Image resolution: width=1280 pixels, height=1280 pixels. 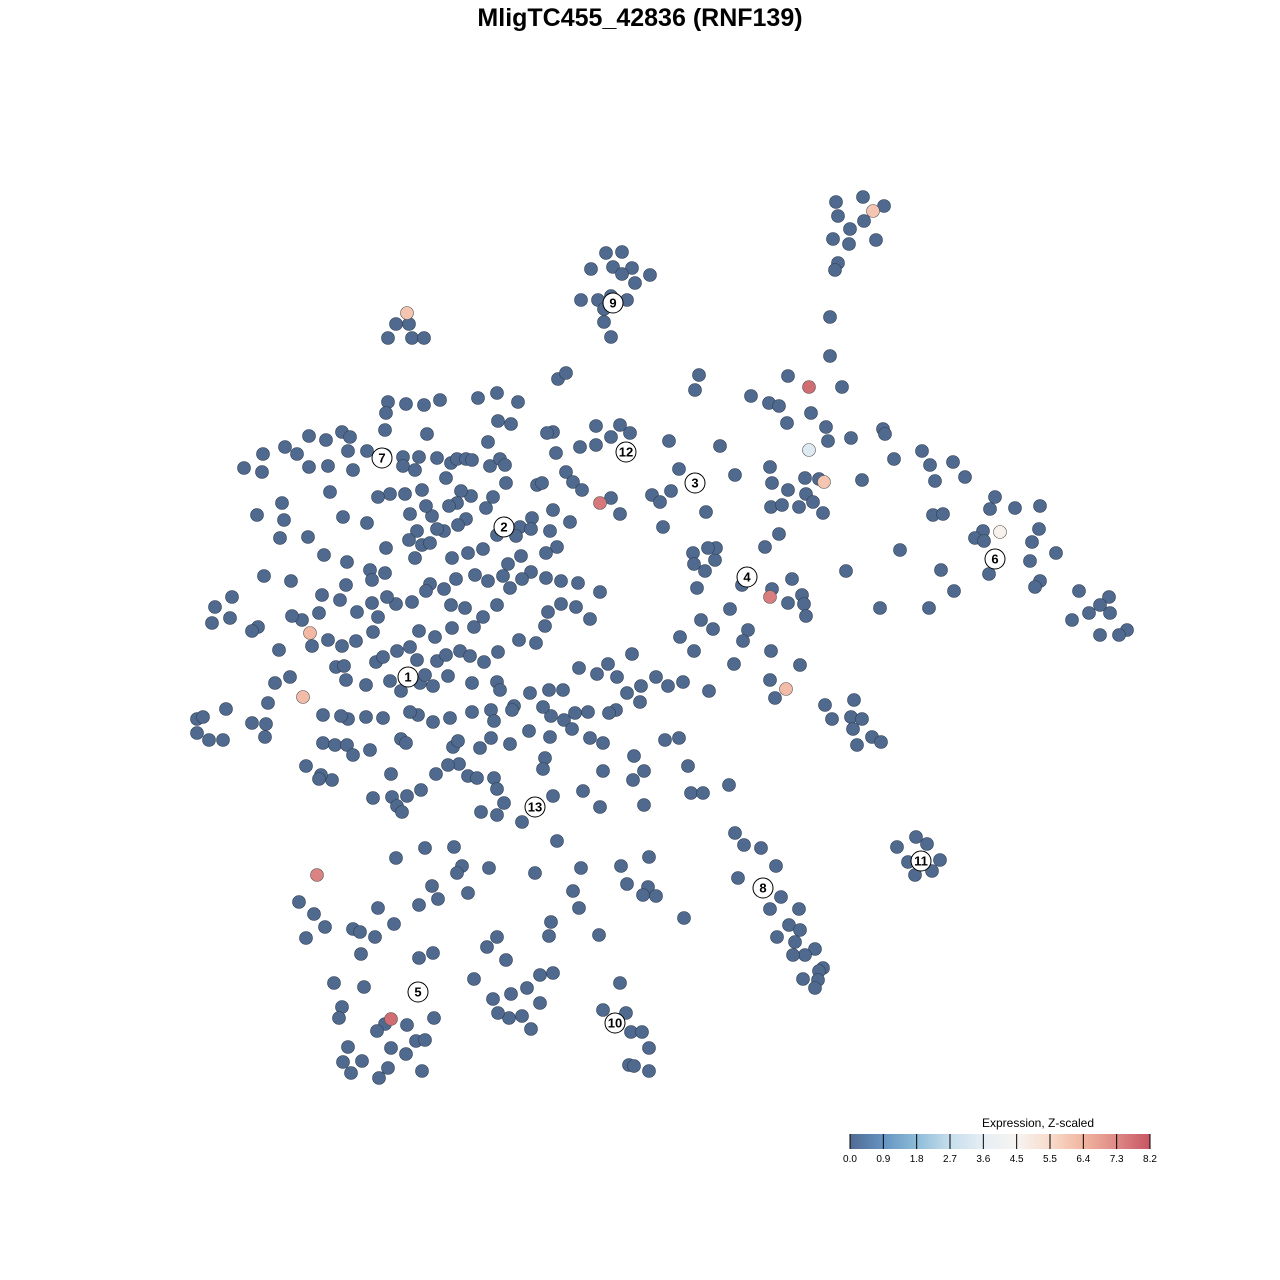 I want to click on cluster-label: 13, so click(x=535, y=807).